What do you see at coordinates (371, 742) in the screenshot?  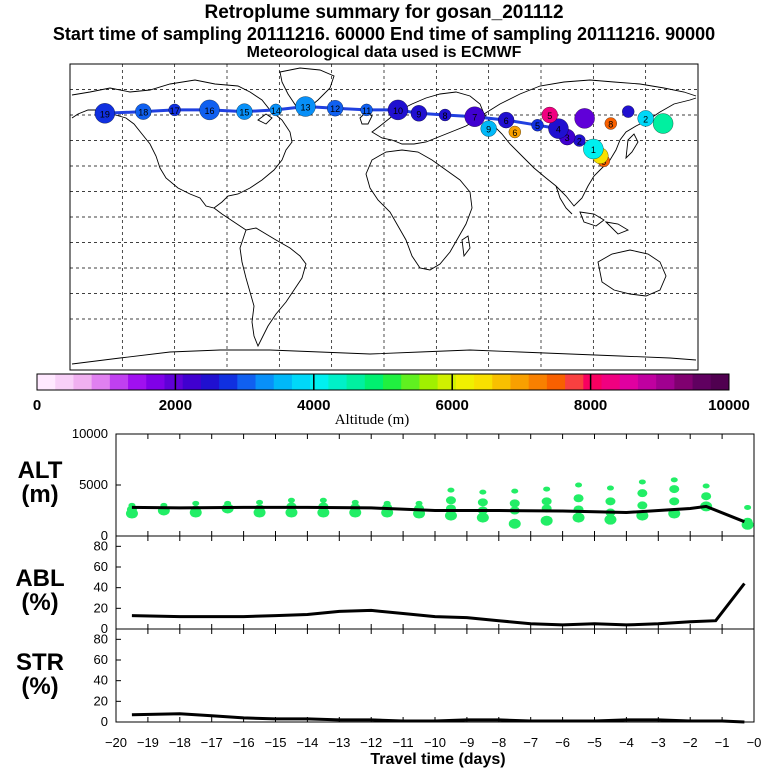 I see `x-tick-label: −12` at bounding box center [371, 742].